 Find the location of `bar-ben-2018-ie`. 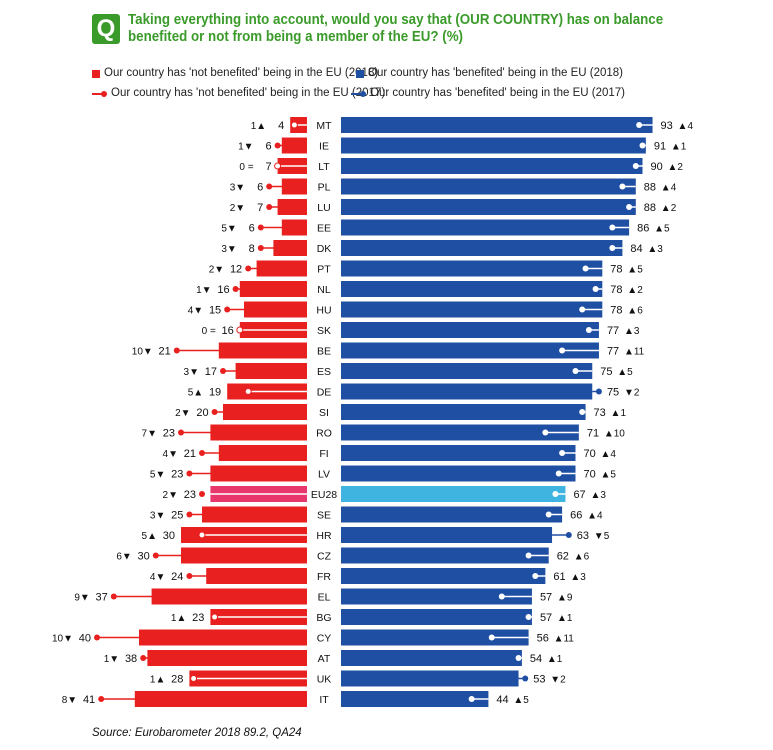

bar-ben-2018-ie is located at coordinates (493, 145).